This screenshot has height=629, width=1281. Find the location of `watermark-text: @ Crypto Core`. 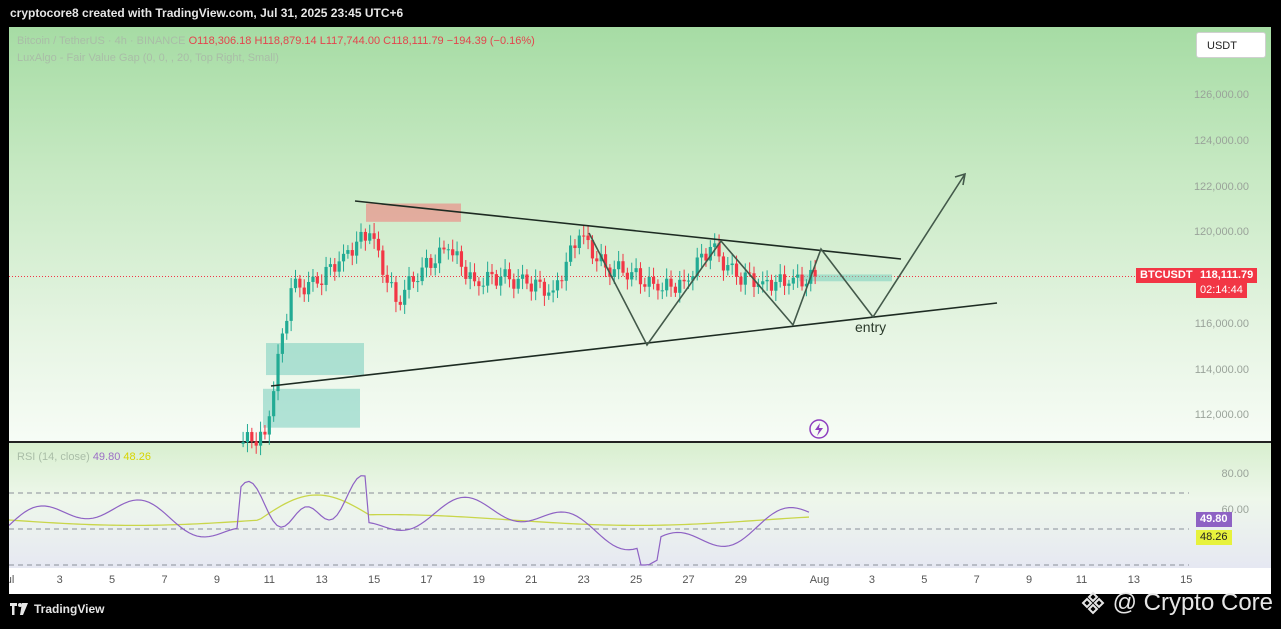

watermark-text: @ Crypto Core is located at coordinates (1192, 602).